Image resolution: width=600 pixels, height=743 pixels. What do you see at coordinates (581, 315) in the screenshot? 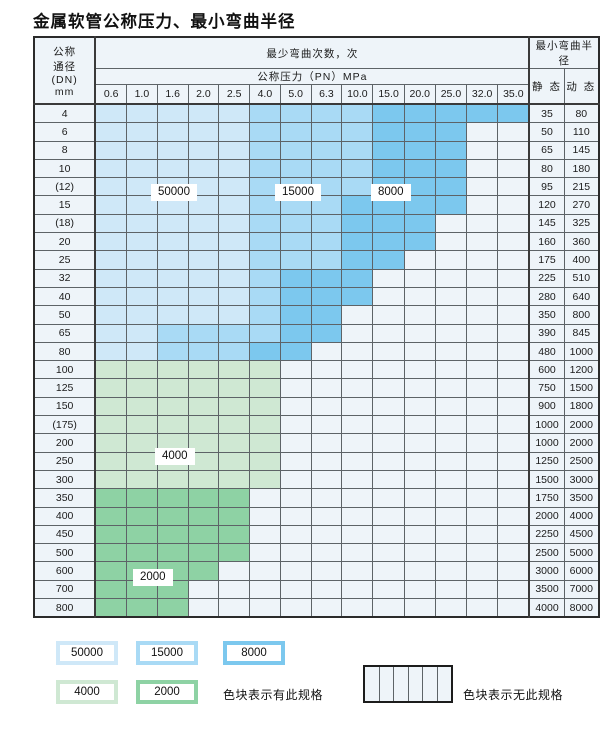
I see `dynamic-radius-value: 800` at bounding box center [581, 315].